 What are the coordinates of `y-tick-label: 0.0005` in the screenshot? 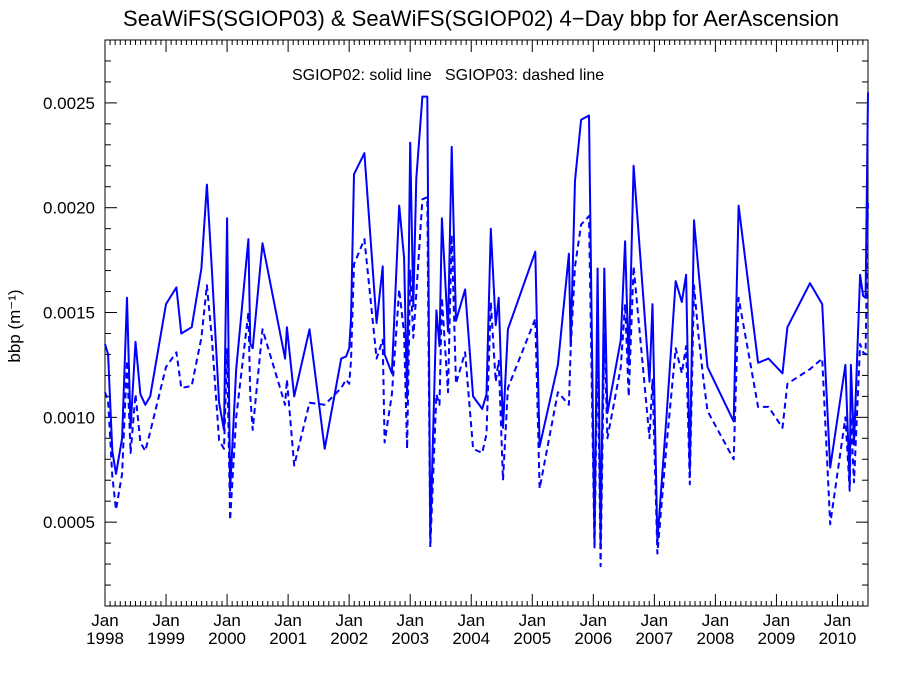 It's located at (69, 522).